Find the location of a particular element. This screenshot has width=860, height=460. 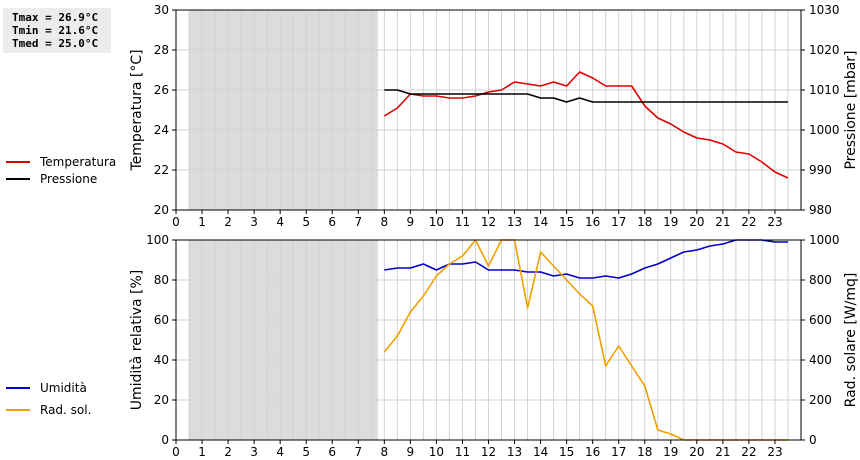

top-yl-tick-label: 24 is located at coordinates (161, 130).